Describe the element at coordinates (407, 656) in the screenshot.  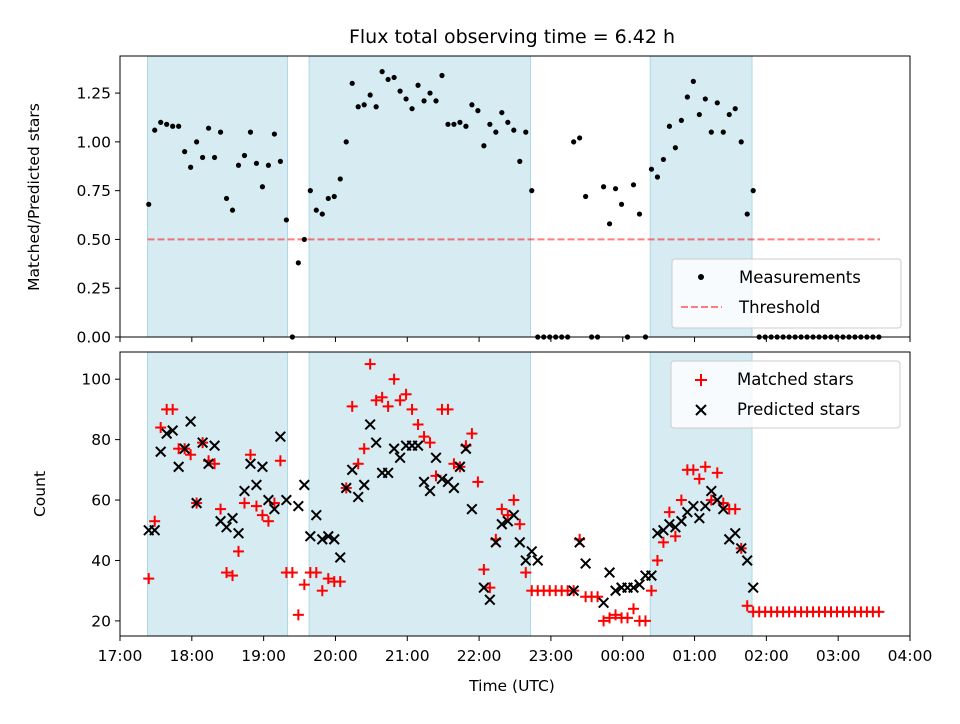
I see `x-tick-label: 21:00` at that location.